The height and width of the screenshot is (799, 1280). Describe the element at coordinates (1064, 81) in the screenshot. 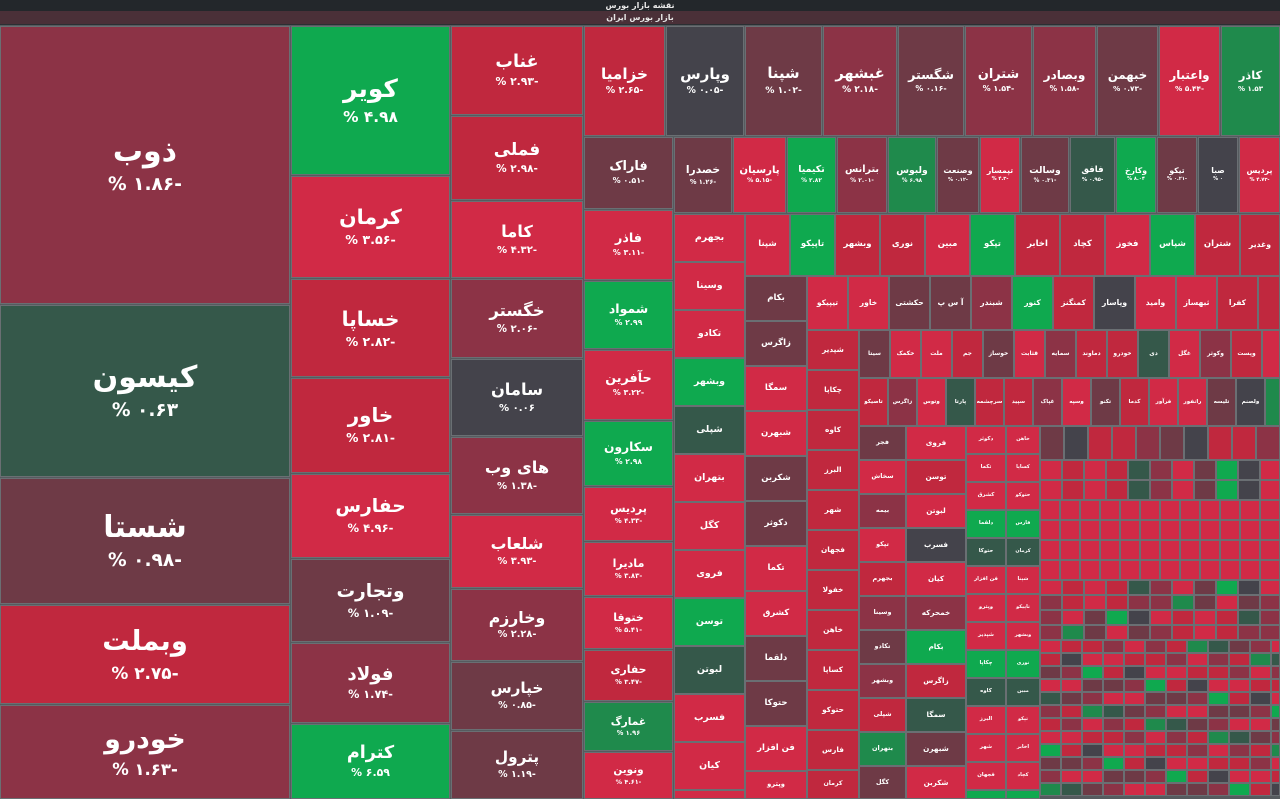

I see `treemap-tile: وبصادر -۱.۵۸ %` at that location.